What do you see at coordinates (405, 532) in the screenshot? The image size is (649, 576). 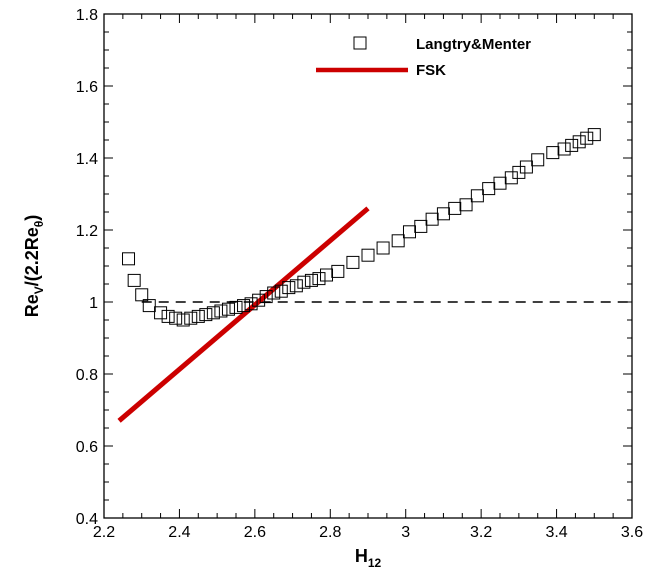 I see `x-tick-label: 3` at bounding box center [405, 532].